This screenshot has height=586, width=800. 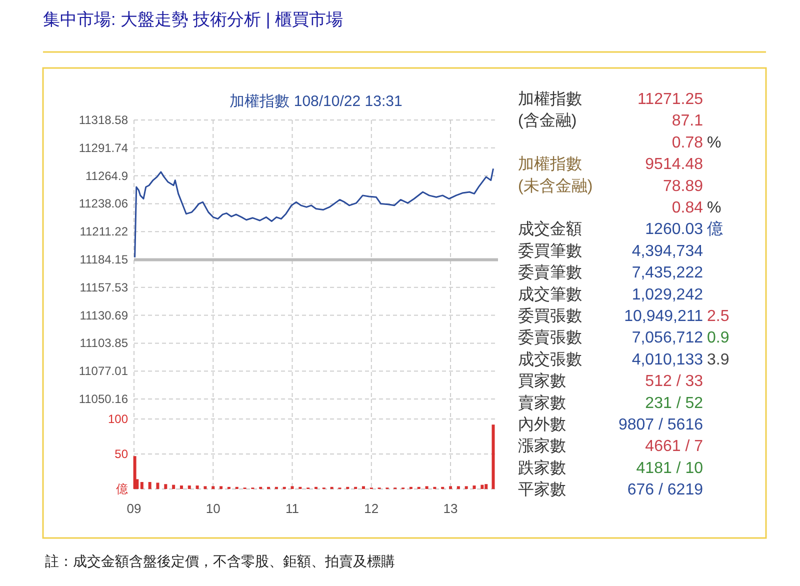 I want to click on x-tick-label: 09, so click(x=134, y=508).